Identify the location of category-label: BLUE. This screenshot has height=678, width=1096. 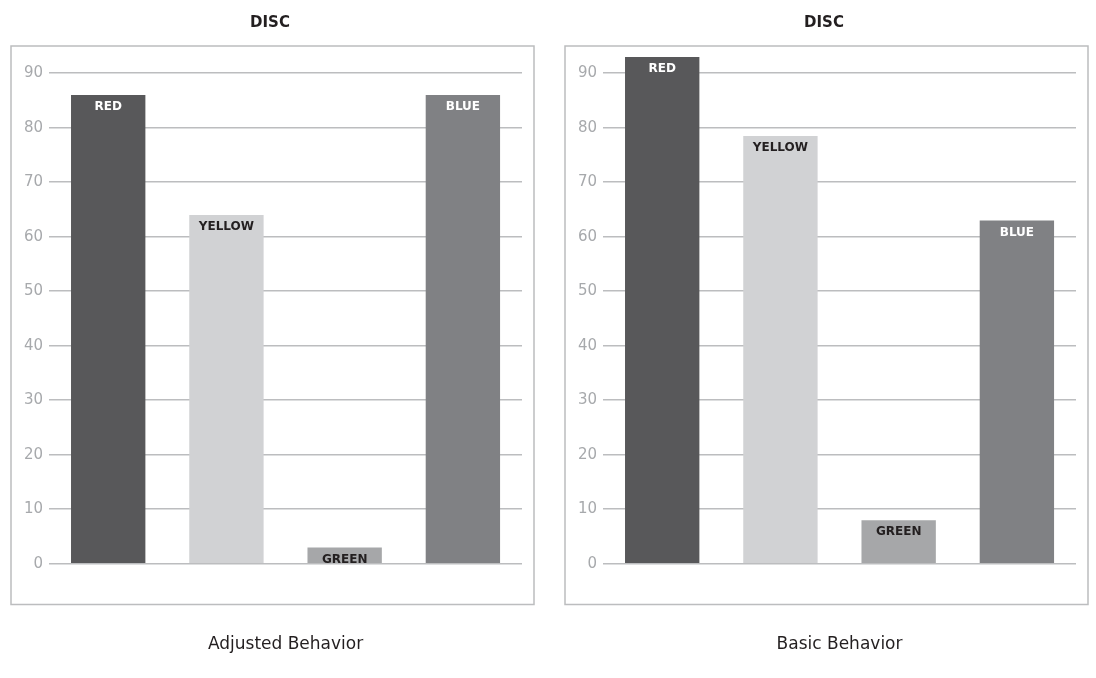
(463, 106).